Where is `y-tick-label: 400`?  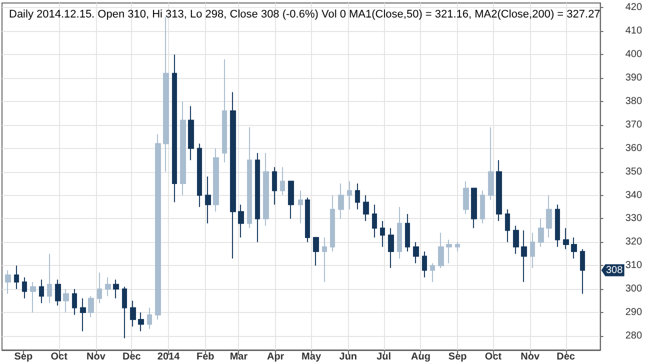 y-tick-label: 400 is located at coordinates (633, 54).